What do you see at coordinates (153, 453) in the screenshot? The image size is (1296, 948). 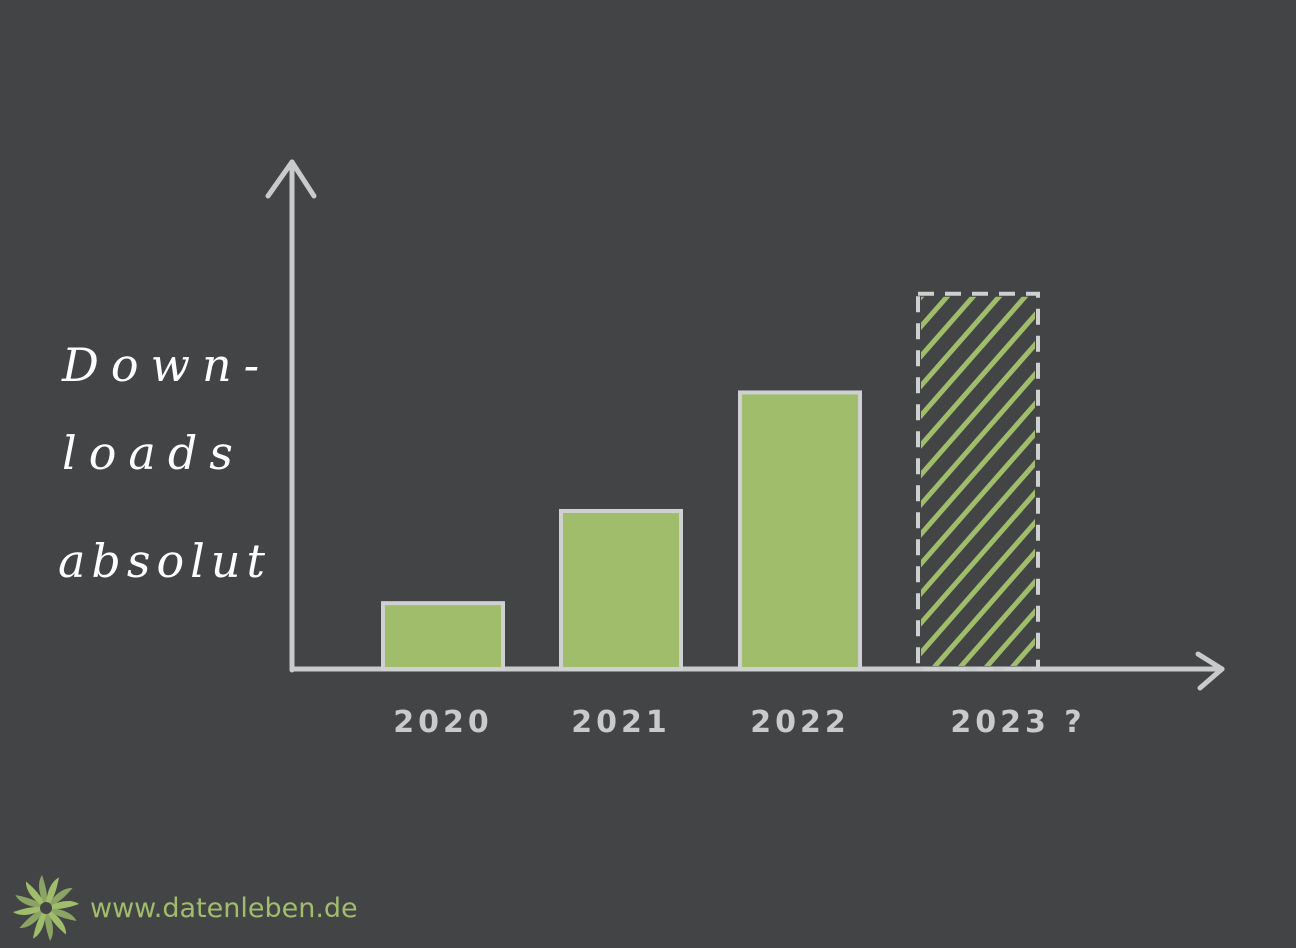 I see `y-axis-label-line-2: loads` at bounding box center [153, 453].